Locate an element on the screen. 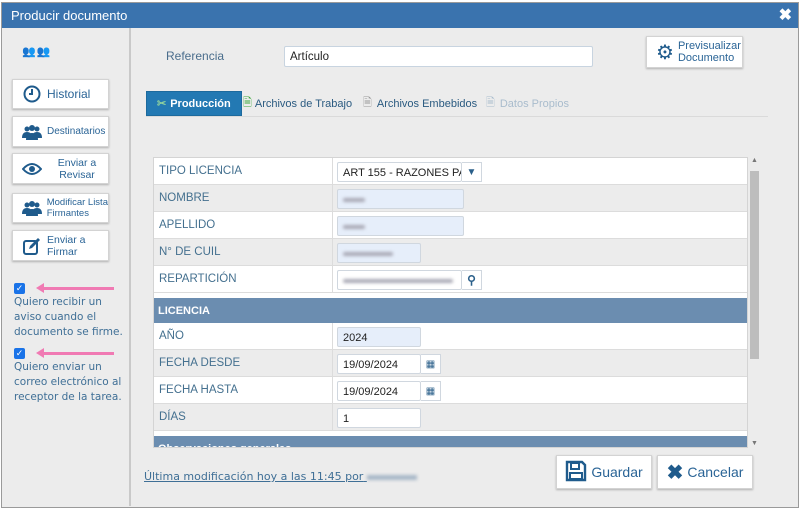 The image size is (800, 509). dialog-title: Producir documento is located at coordinates (69, 15).